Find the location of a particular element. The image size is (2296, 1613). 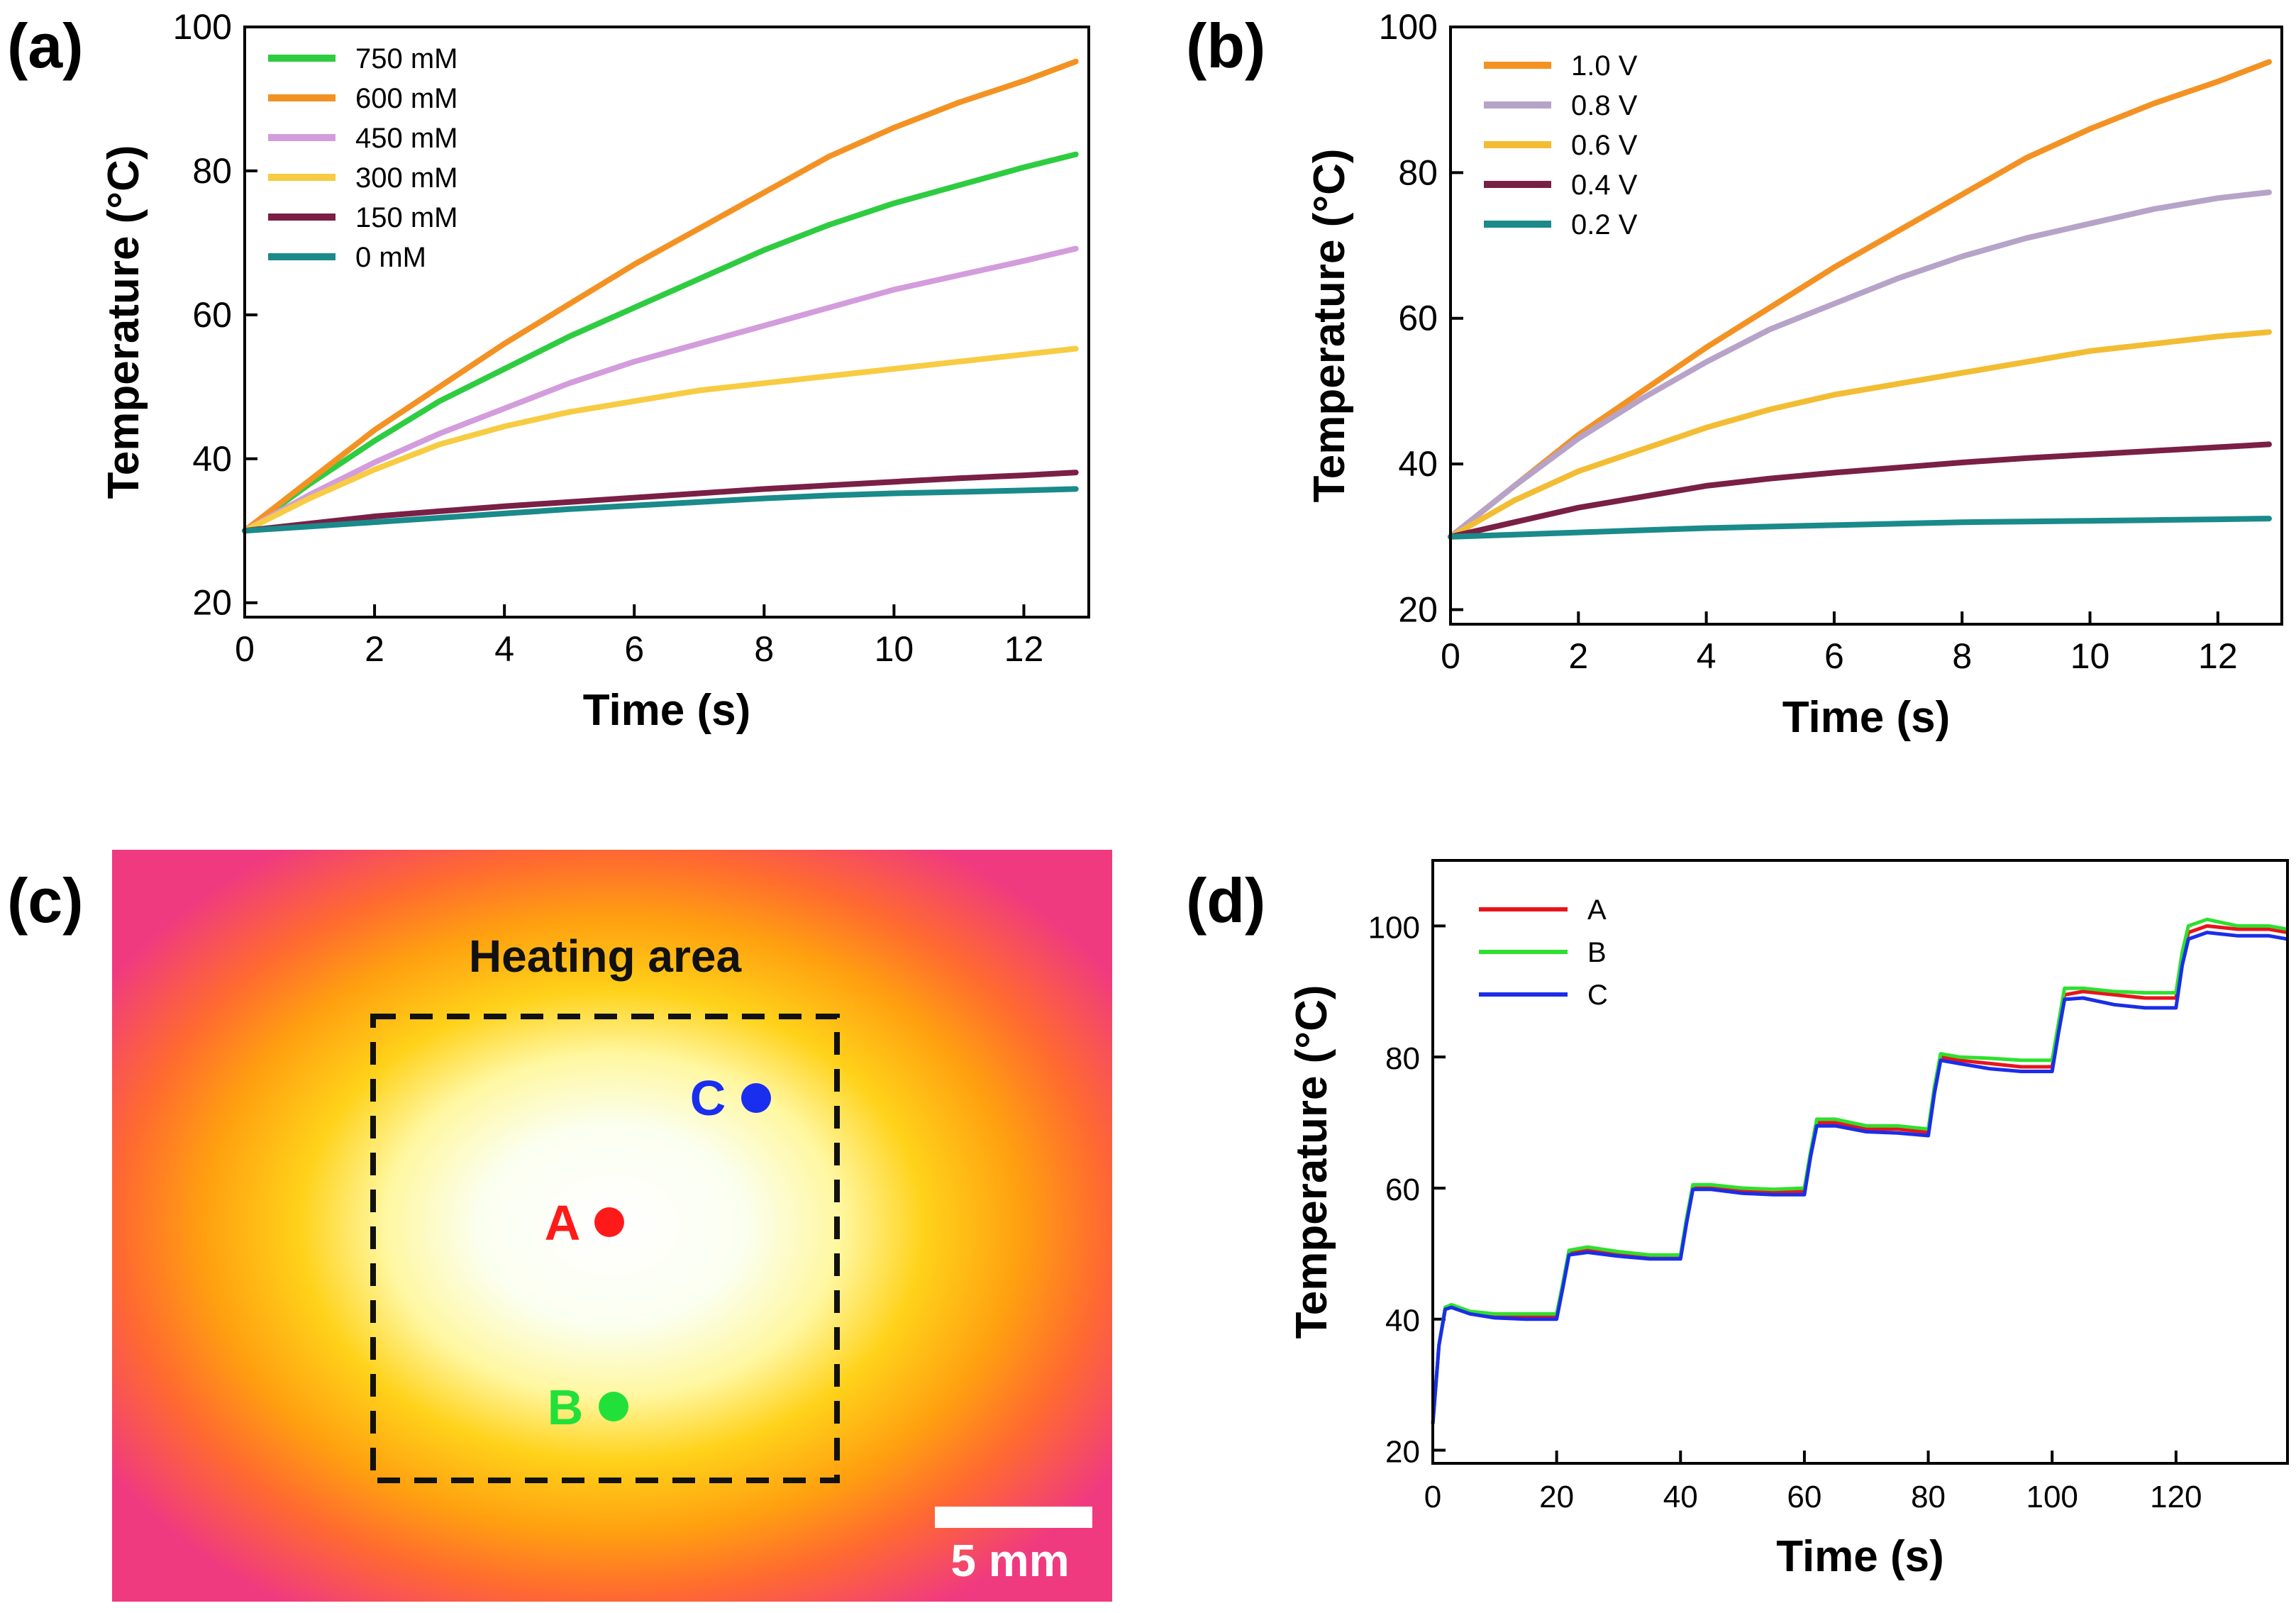

panel-label-b: (b) is located at coordinates (1225, 46).